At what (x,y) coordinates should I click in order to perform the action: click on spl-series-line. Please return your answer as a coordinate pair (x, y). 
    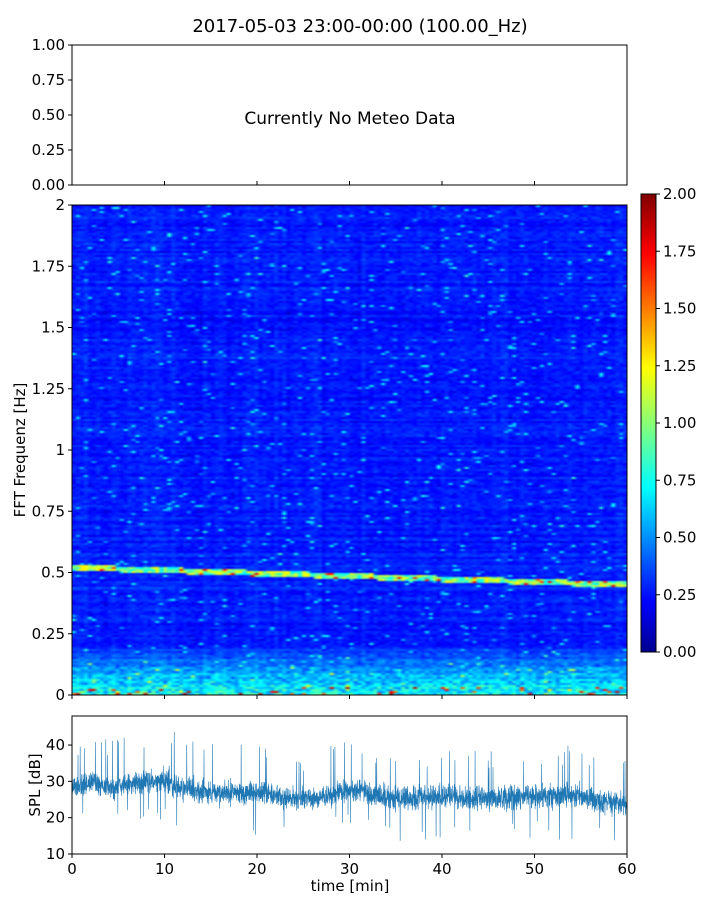
    Looking at the image, I should click on (349, 786).